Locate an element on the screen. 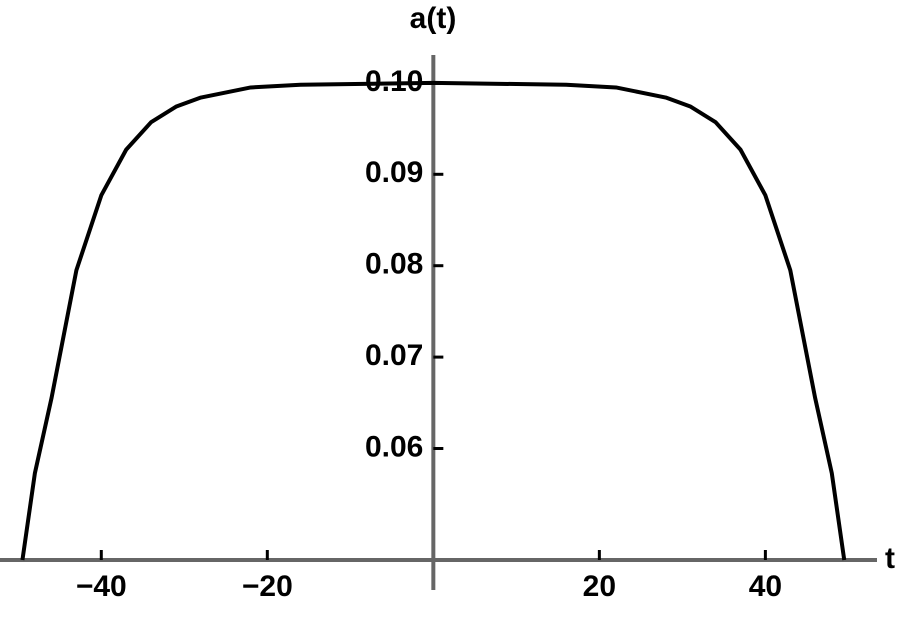 Image resolution: width=900 pixels, height=619 pixels. x-tick-label: 40 is located at coordinates (765, 586).